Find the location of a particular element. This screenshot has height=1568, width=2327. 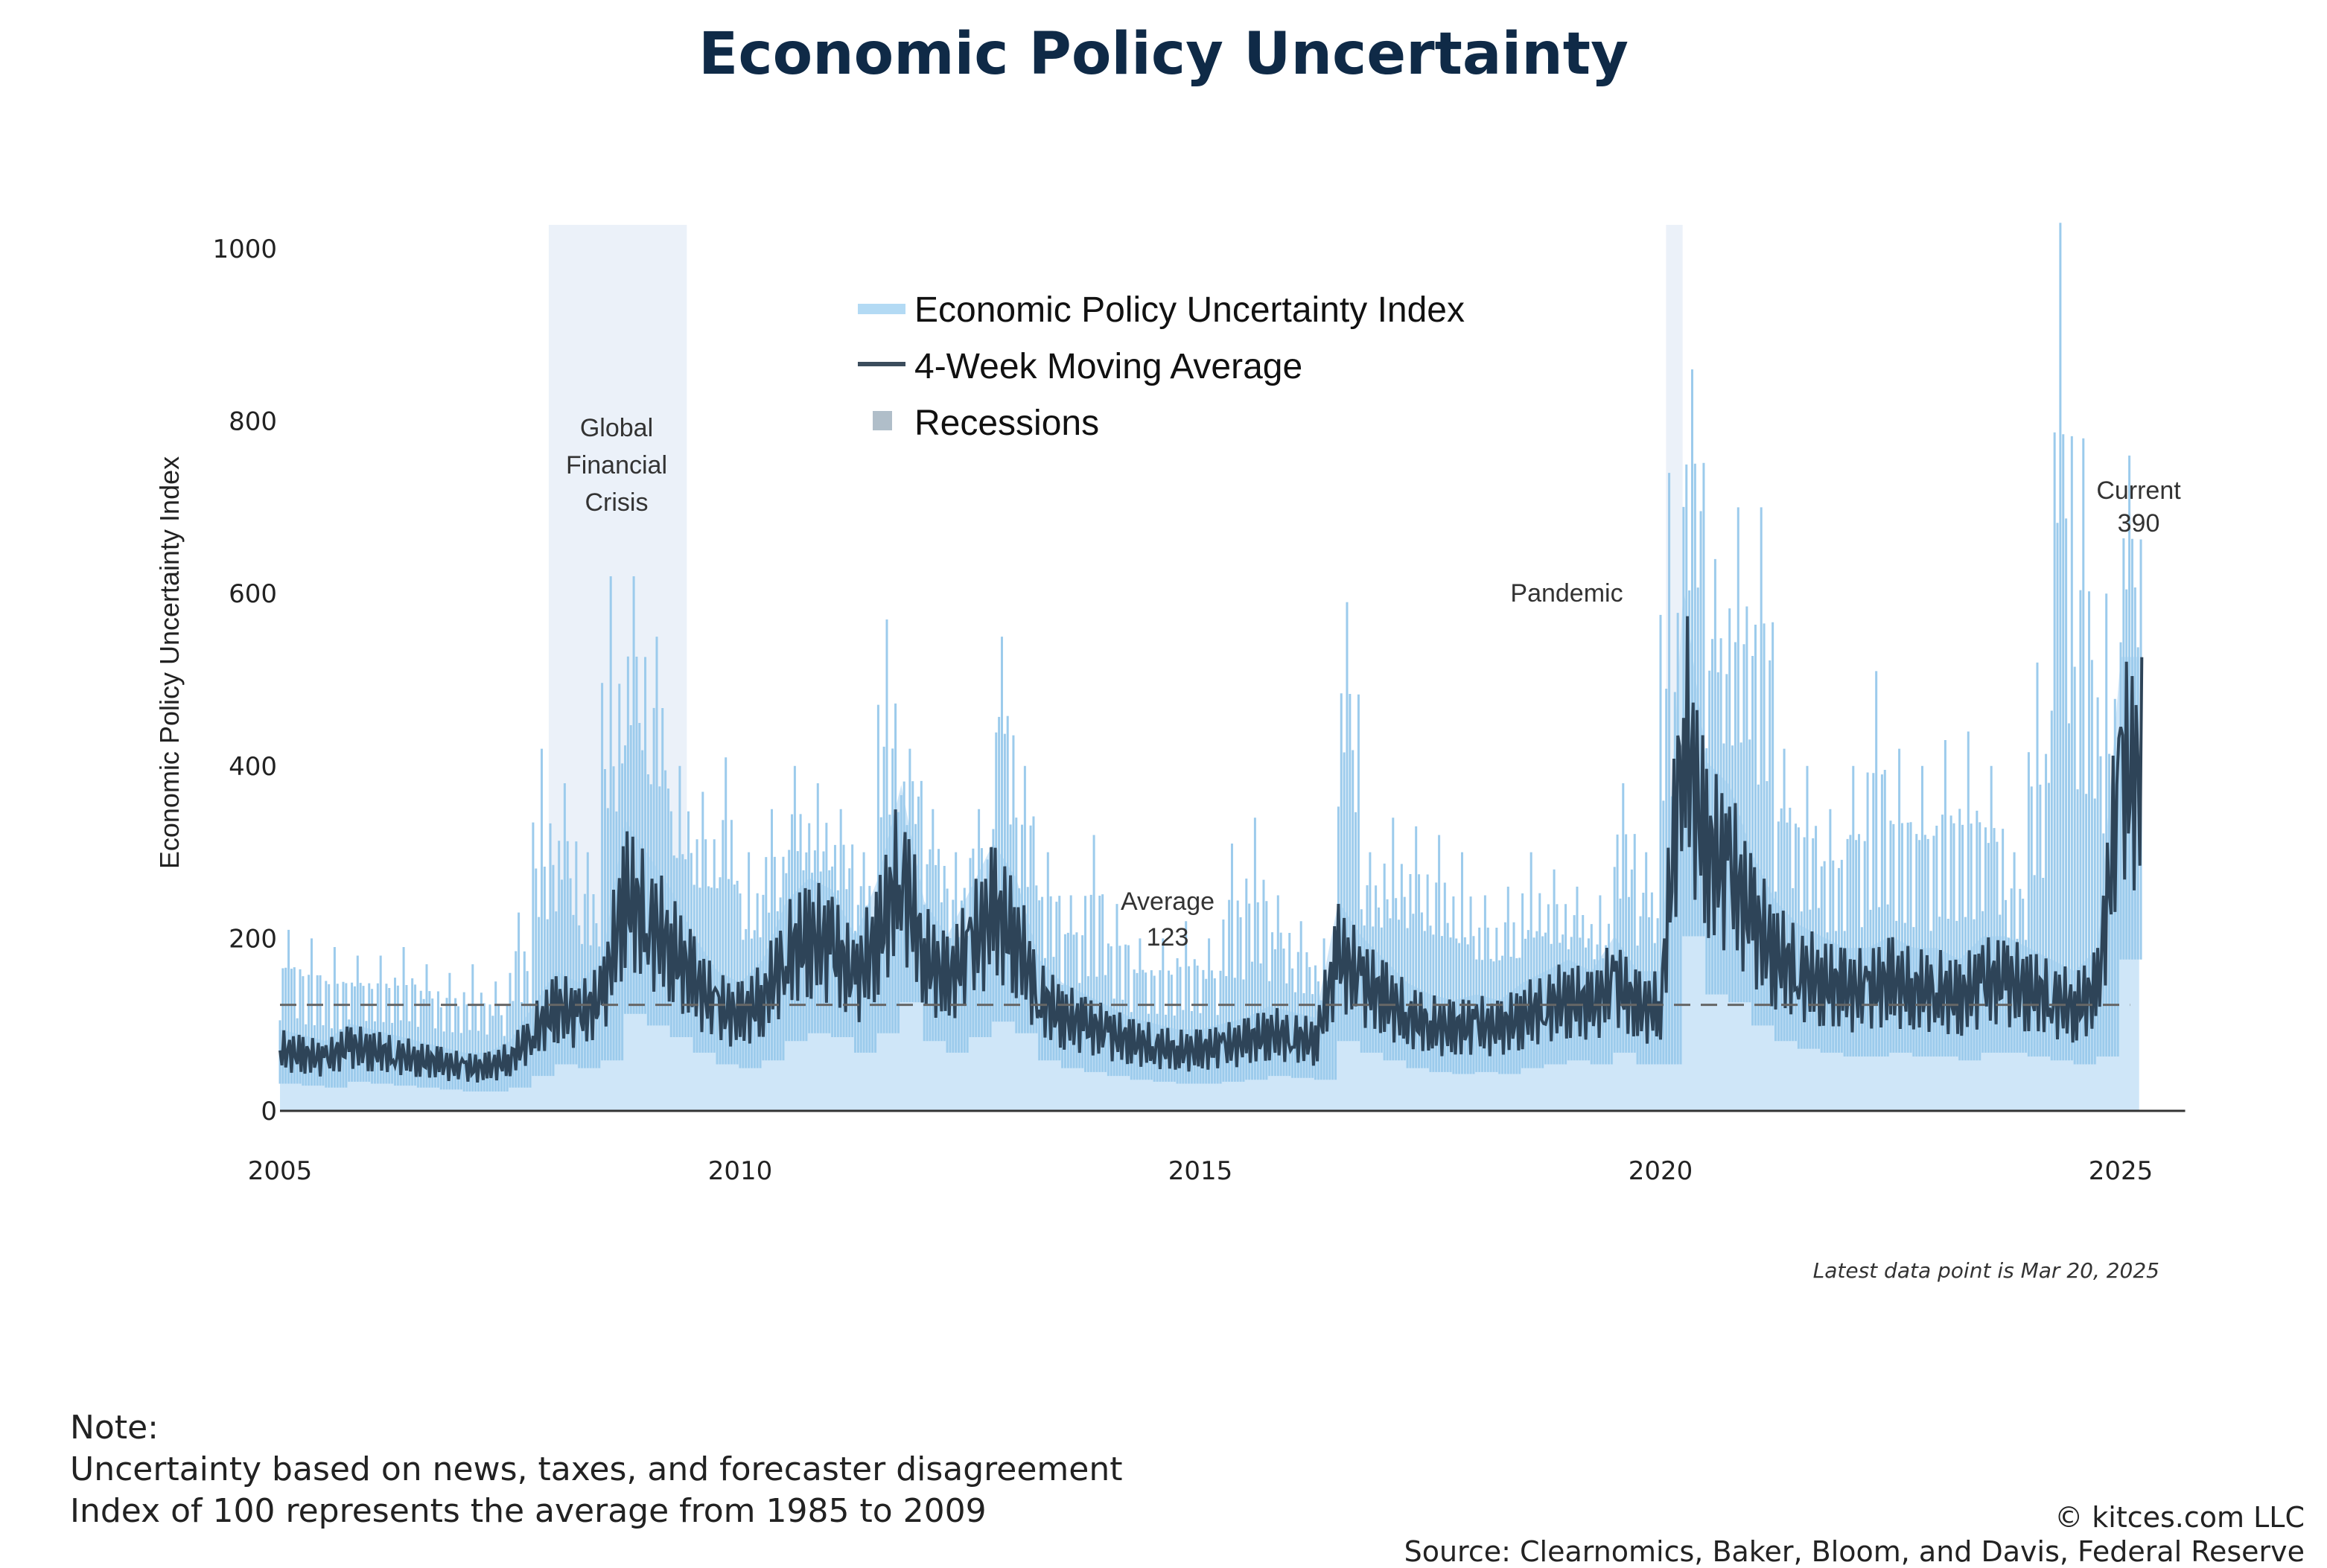

legend-label-recessions: Recessions is located at coordinates (1006, 423).